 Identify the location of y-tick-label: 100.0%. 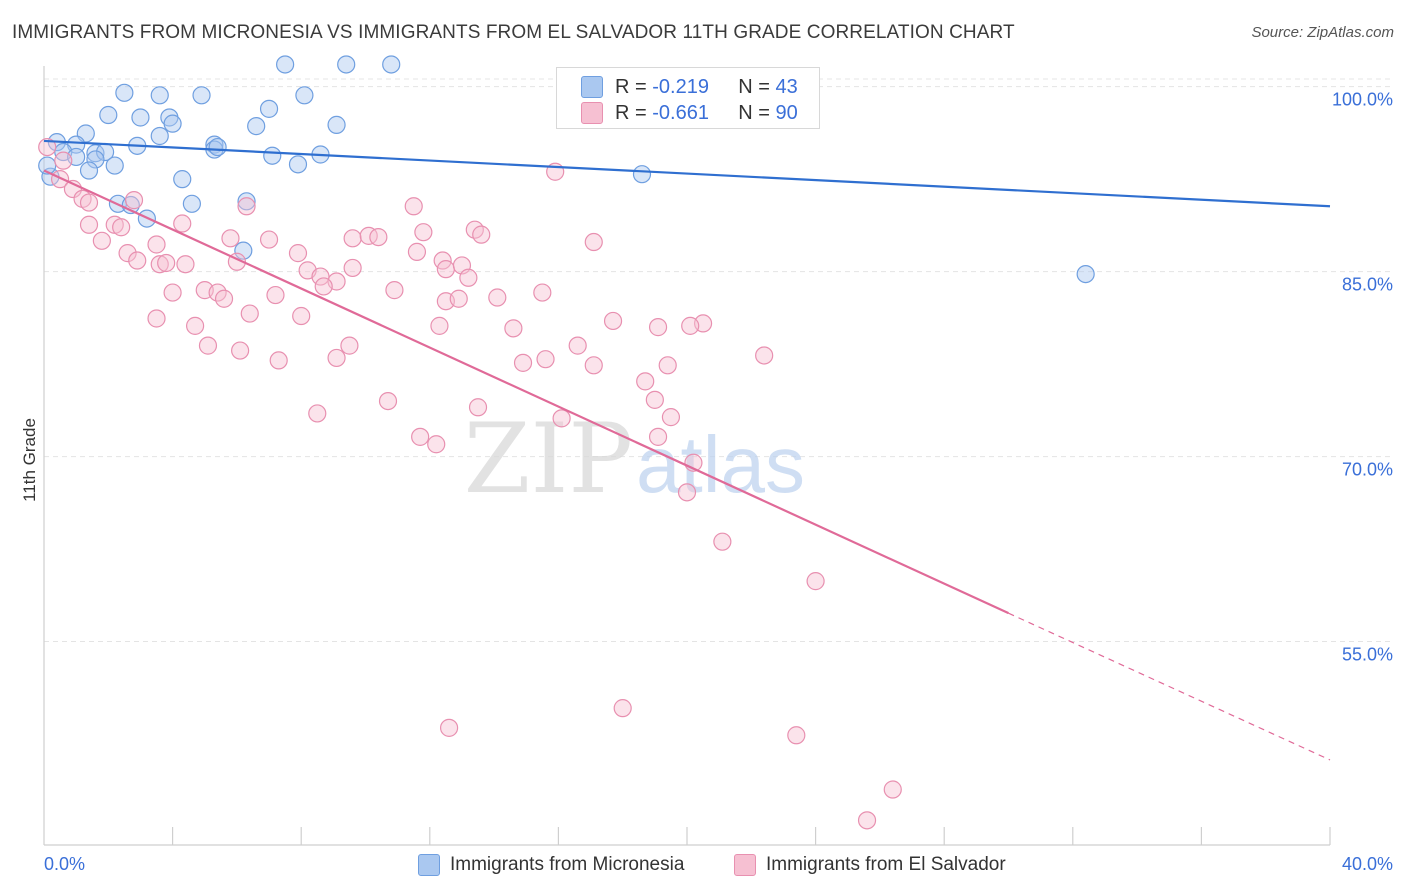
(1362, 100).